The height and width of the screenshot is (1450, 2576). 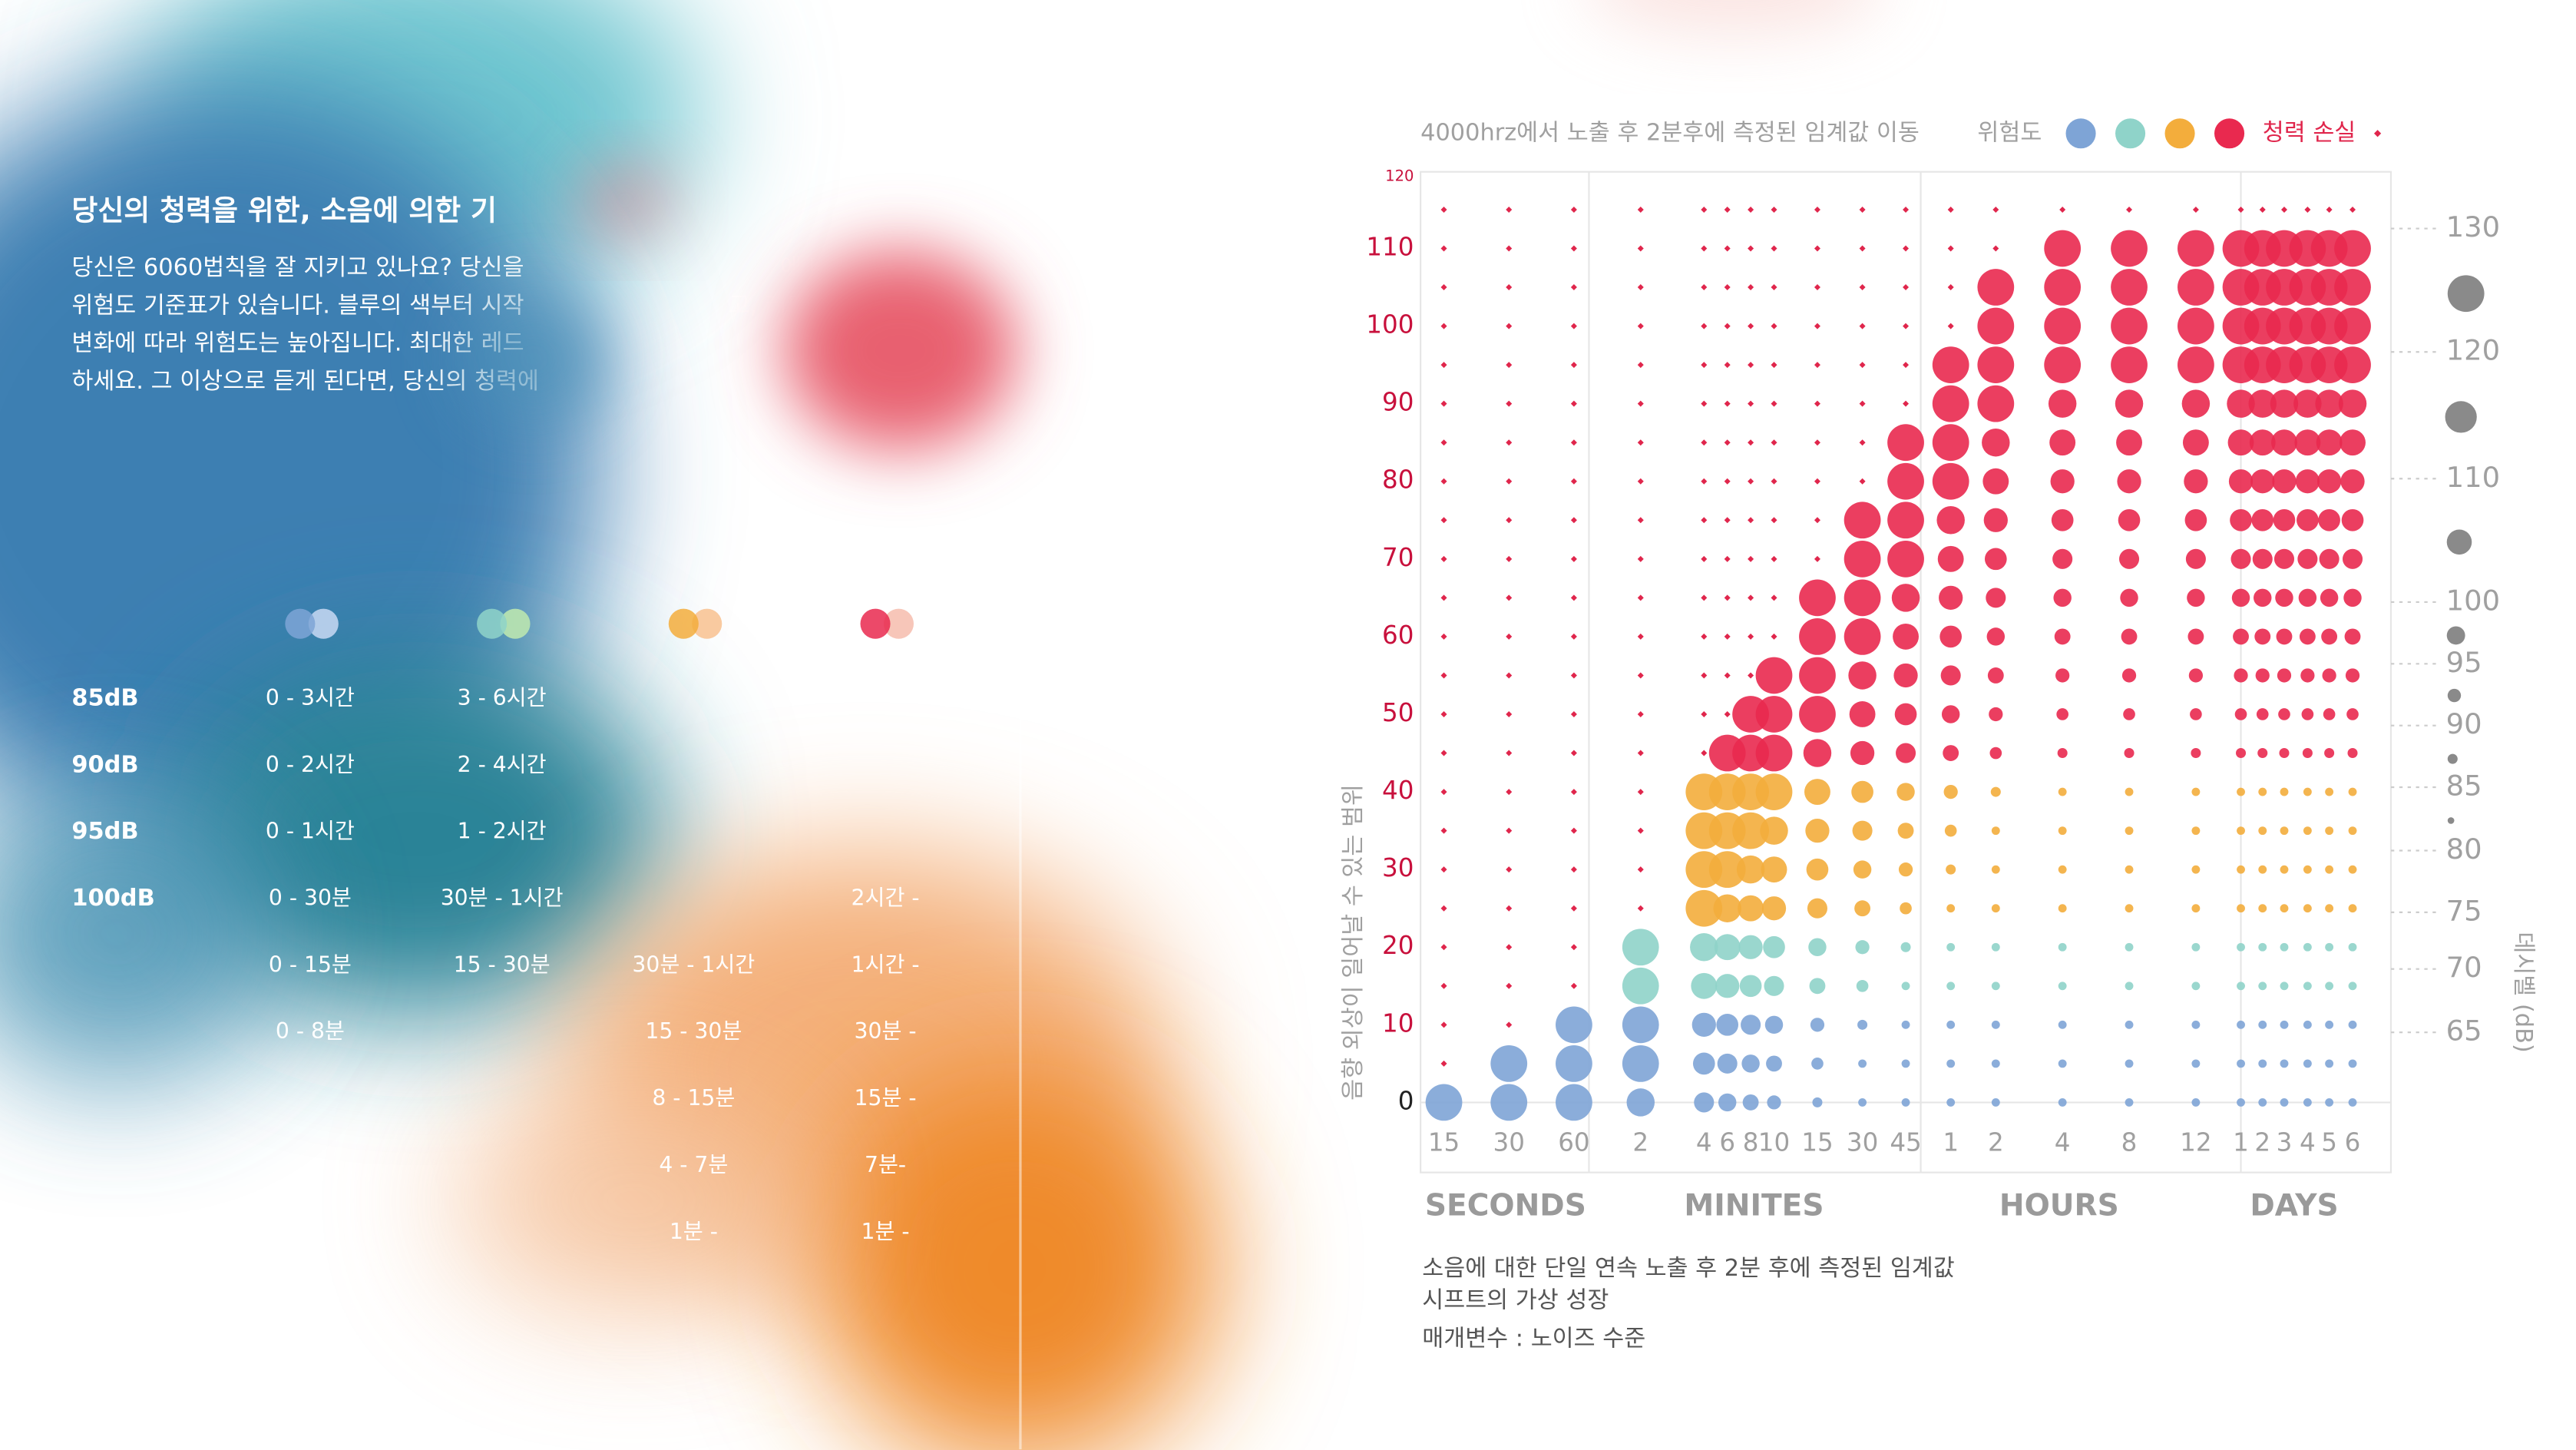 I want to click on y-tick-label: 50, so click(x=1398, y=712).